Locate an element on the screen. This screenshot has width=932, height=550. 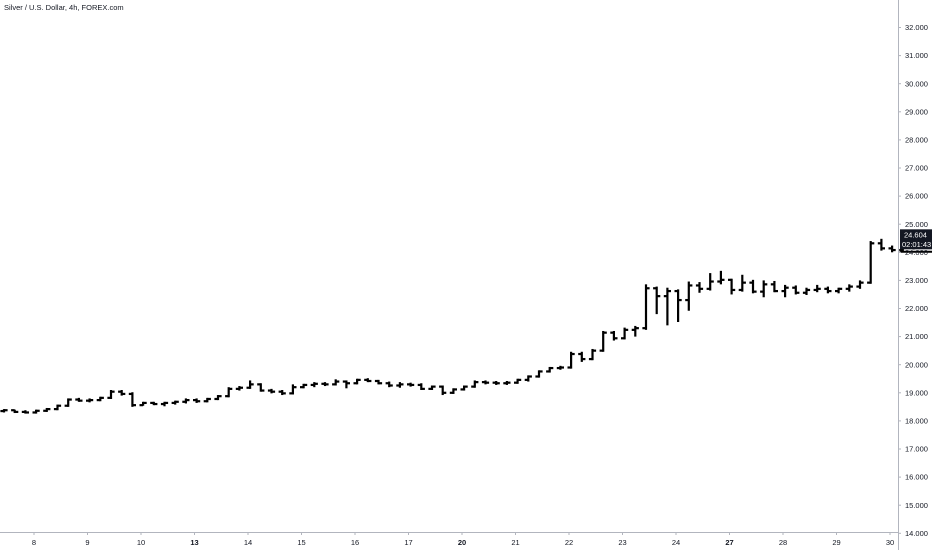
x-tick-label: 29 is located at coordinates (836, 542).